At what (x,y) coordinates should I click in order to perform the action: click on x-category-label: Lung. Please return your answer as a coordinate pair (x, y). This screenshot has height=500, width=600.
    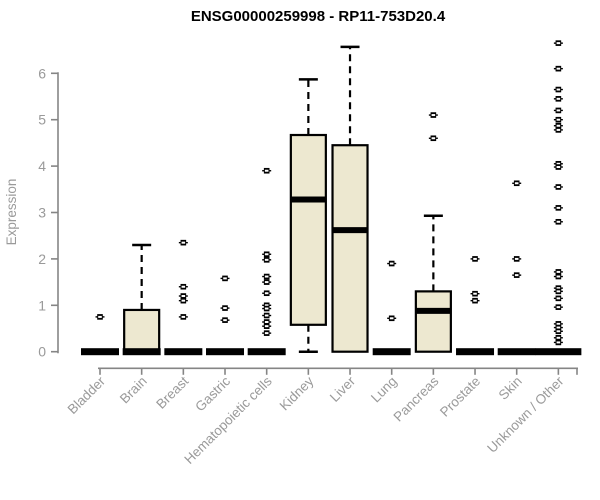
    Looking at the image, I should click on (384, 390).